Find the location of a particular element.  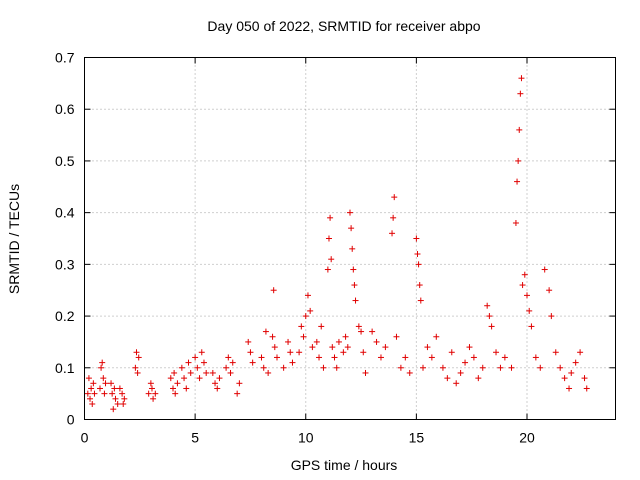

y-tick-label: 0.7 is located at coordinates (65, 58).